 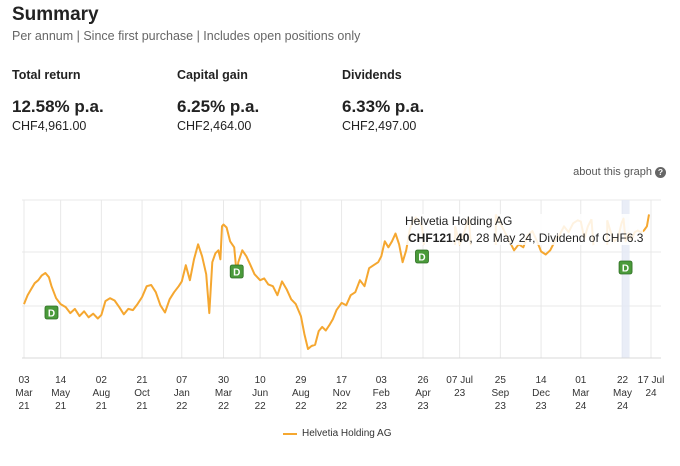 I want to click on x-tick-label: 30 Mar 22, so click(x=224, y=393).